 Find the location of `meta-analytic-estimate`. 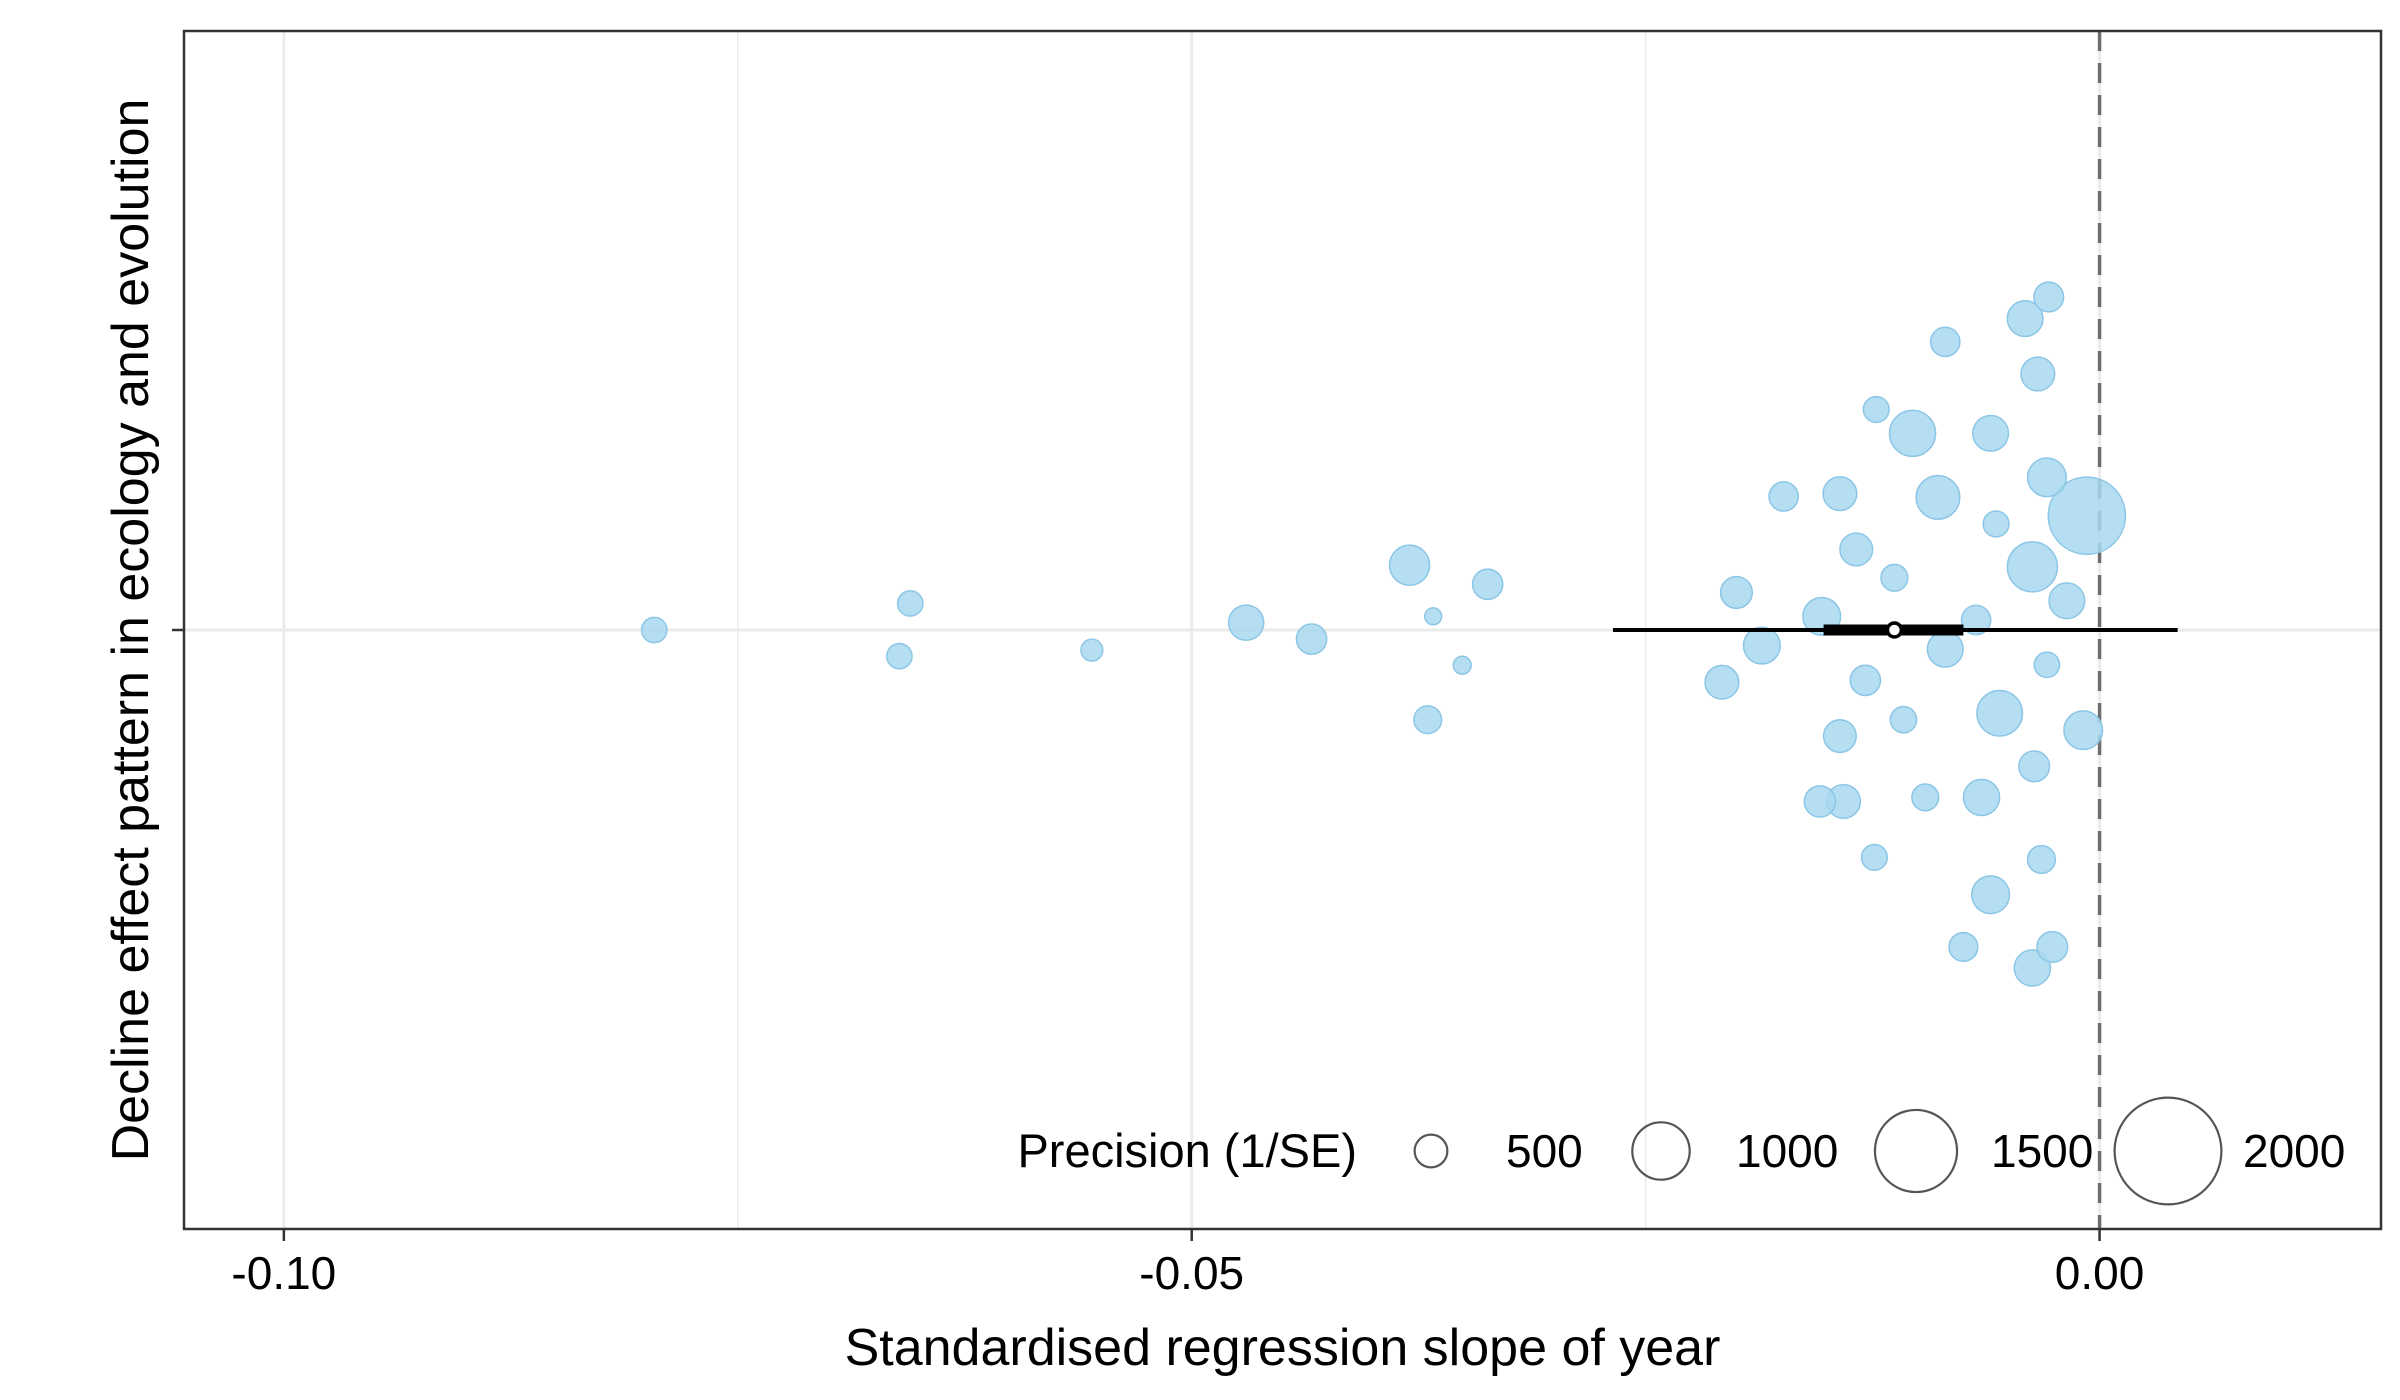

meta-analytic-estimate is located at coordinates (1895, 630).